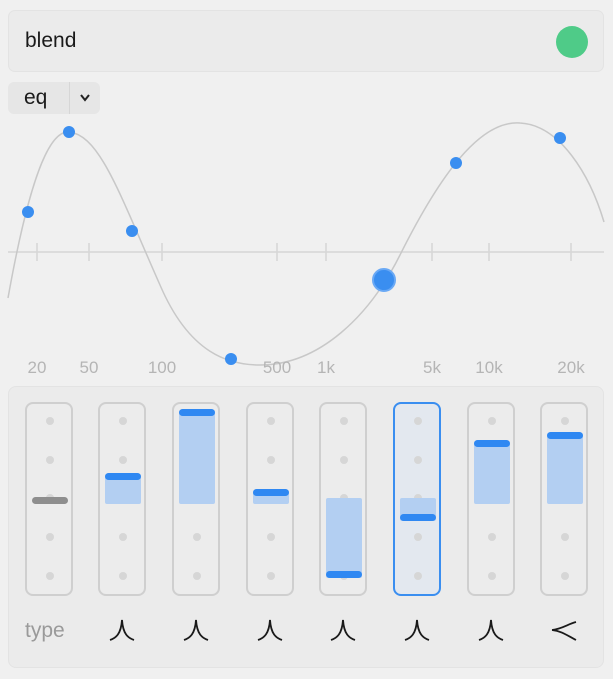  I want to click on freq-label: 50, so click(89, 367).